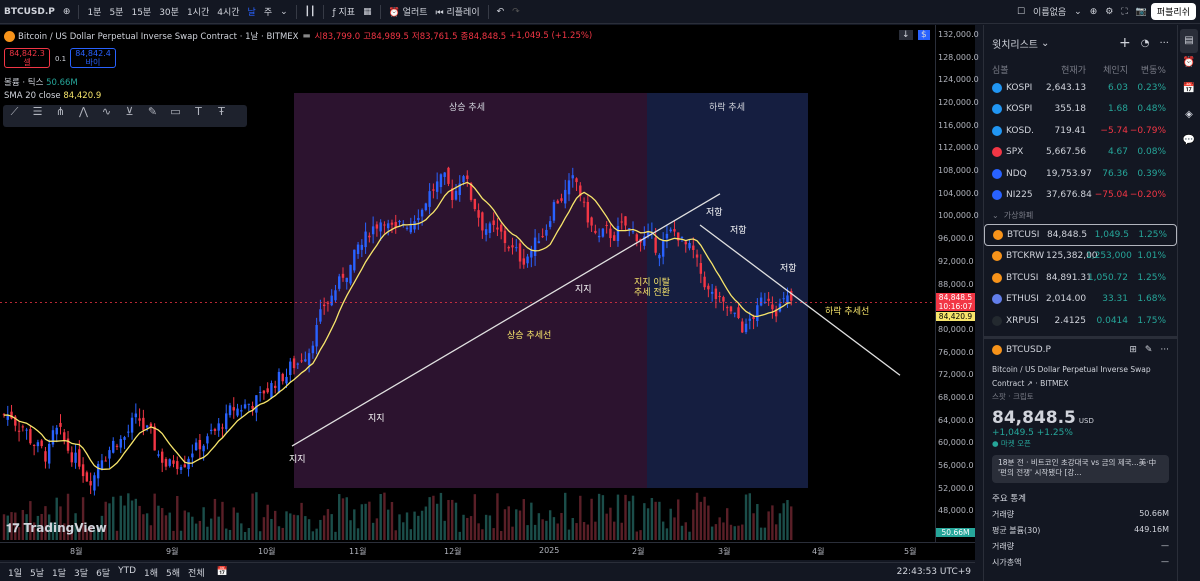 The width and height of the screenshot is (1200, 581). What do you see at coordinates (1028, 349) in the screenshot?
I see `detail-symbol: BTCUSD.P` at bounding box center [1028, 349].